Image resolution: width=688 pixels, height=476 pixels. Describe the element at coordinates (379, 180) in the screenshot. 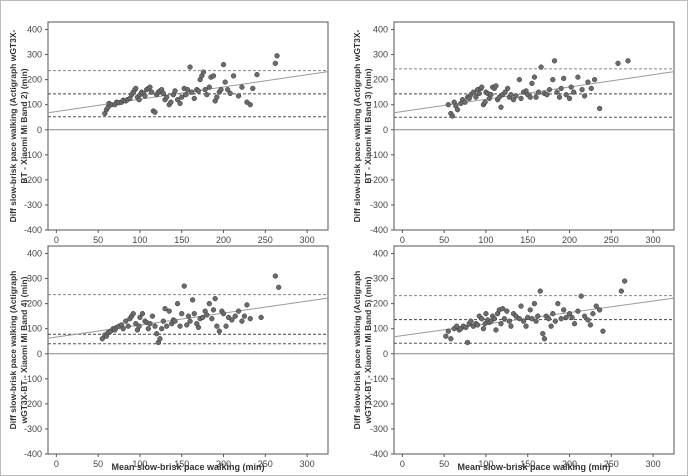

I see `panel-2-y-tick-label: -200` at that location.